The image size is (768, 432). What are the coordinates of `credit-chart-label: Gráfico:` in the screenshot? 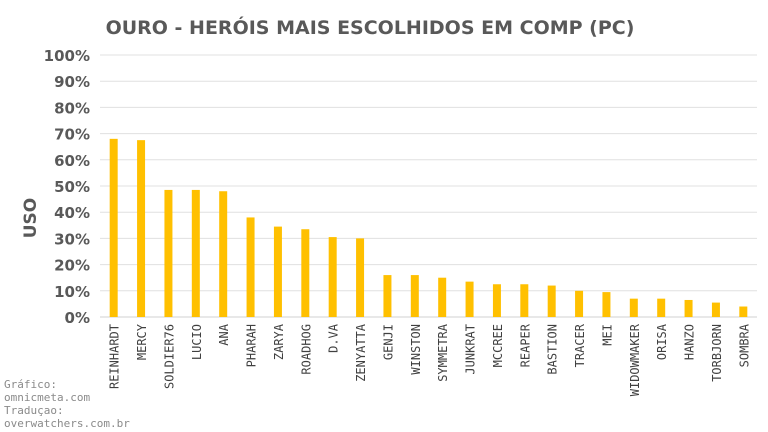 It's located at (30, 384).